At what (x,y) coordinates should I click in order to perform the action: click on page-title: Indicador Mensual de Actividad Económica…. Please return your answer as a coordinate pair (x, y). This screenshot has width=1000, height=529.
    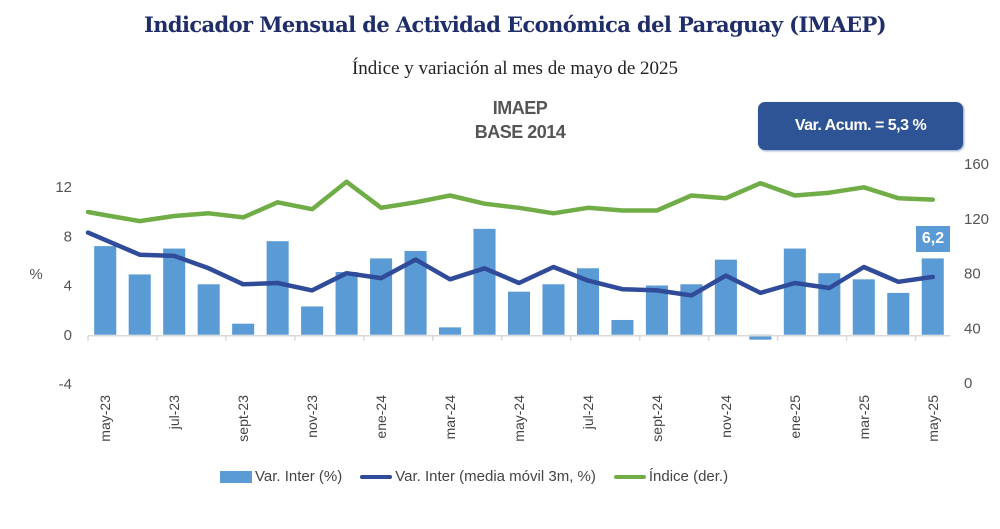
    Looking at the image, I should click on (515, 24).